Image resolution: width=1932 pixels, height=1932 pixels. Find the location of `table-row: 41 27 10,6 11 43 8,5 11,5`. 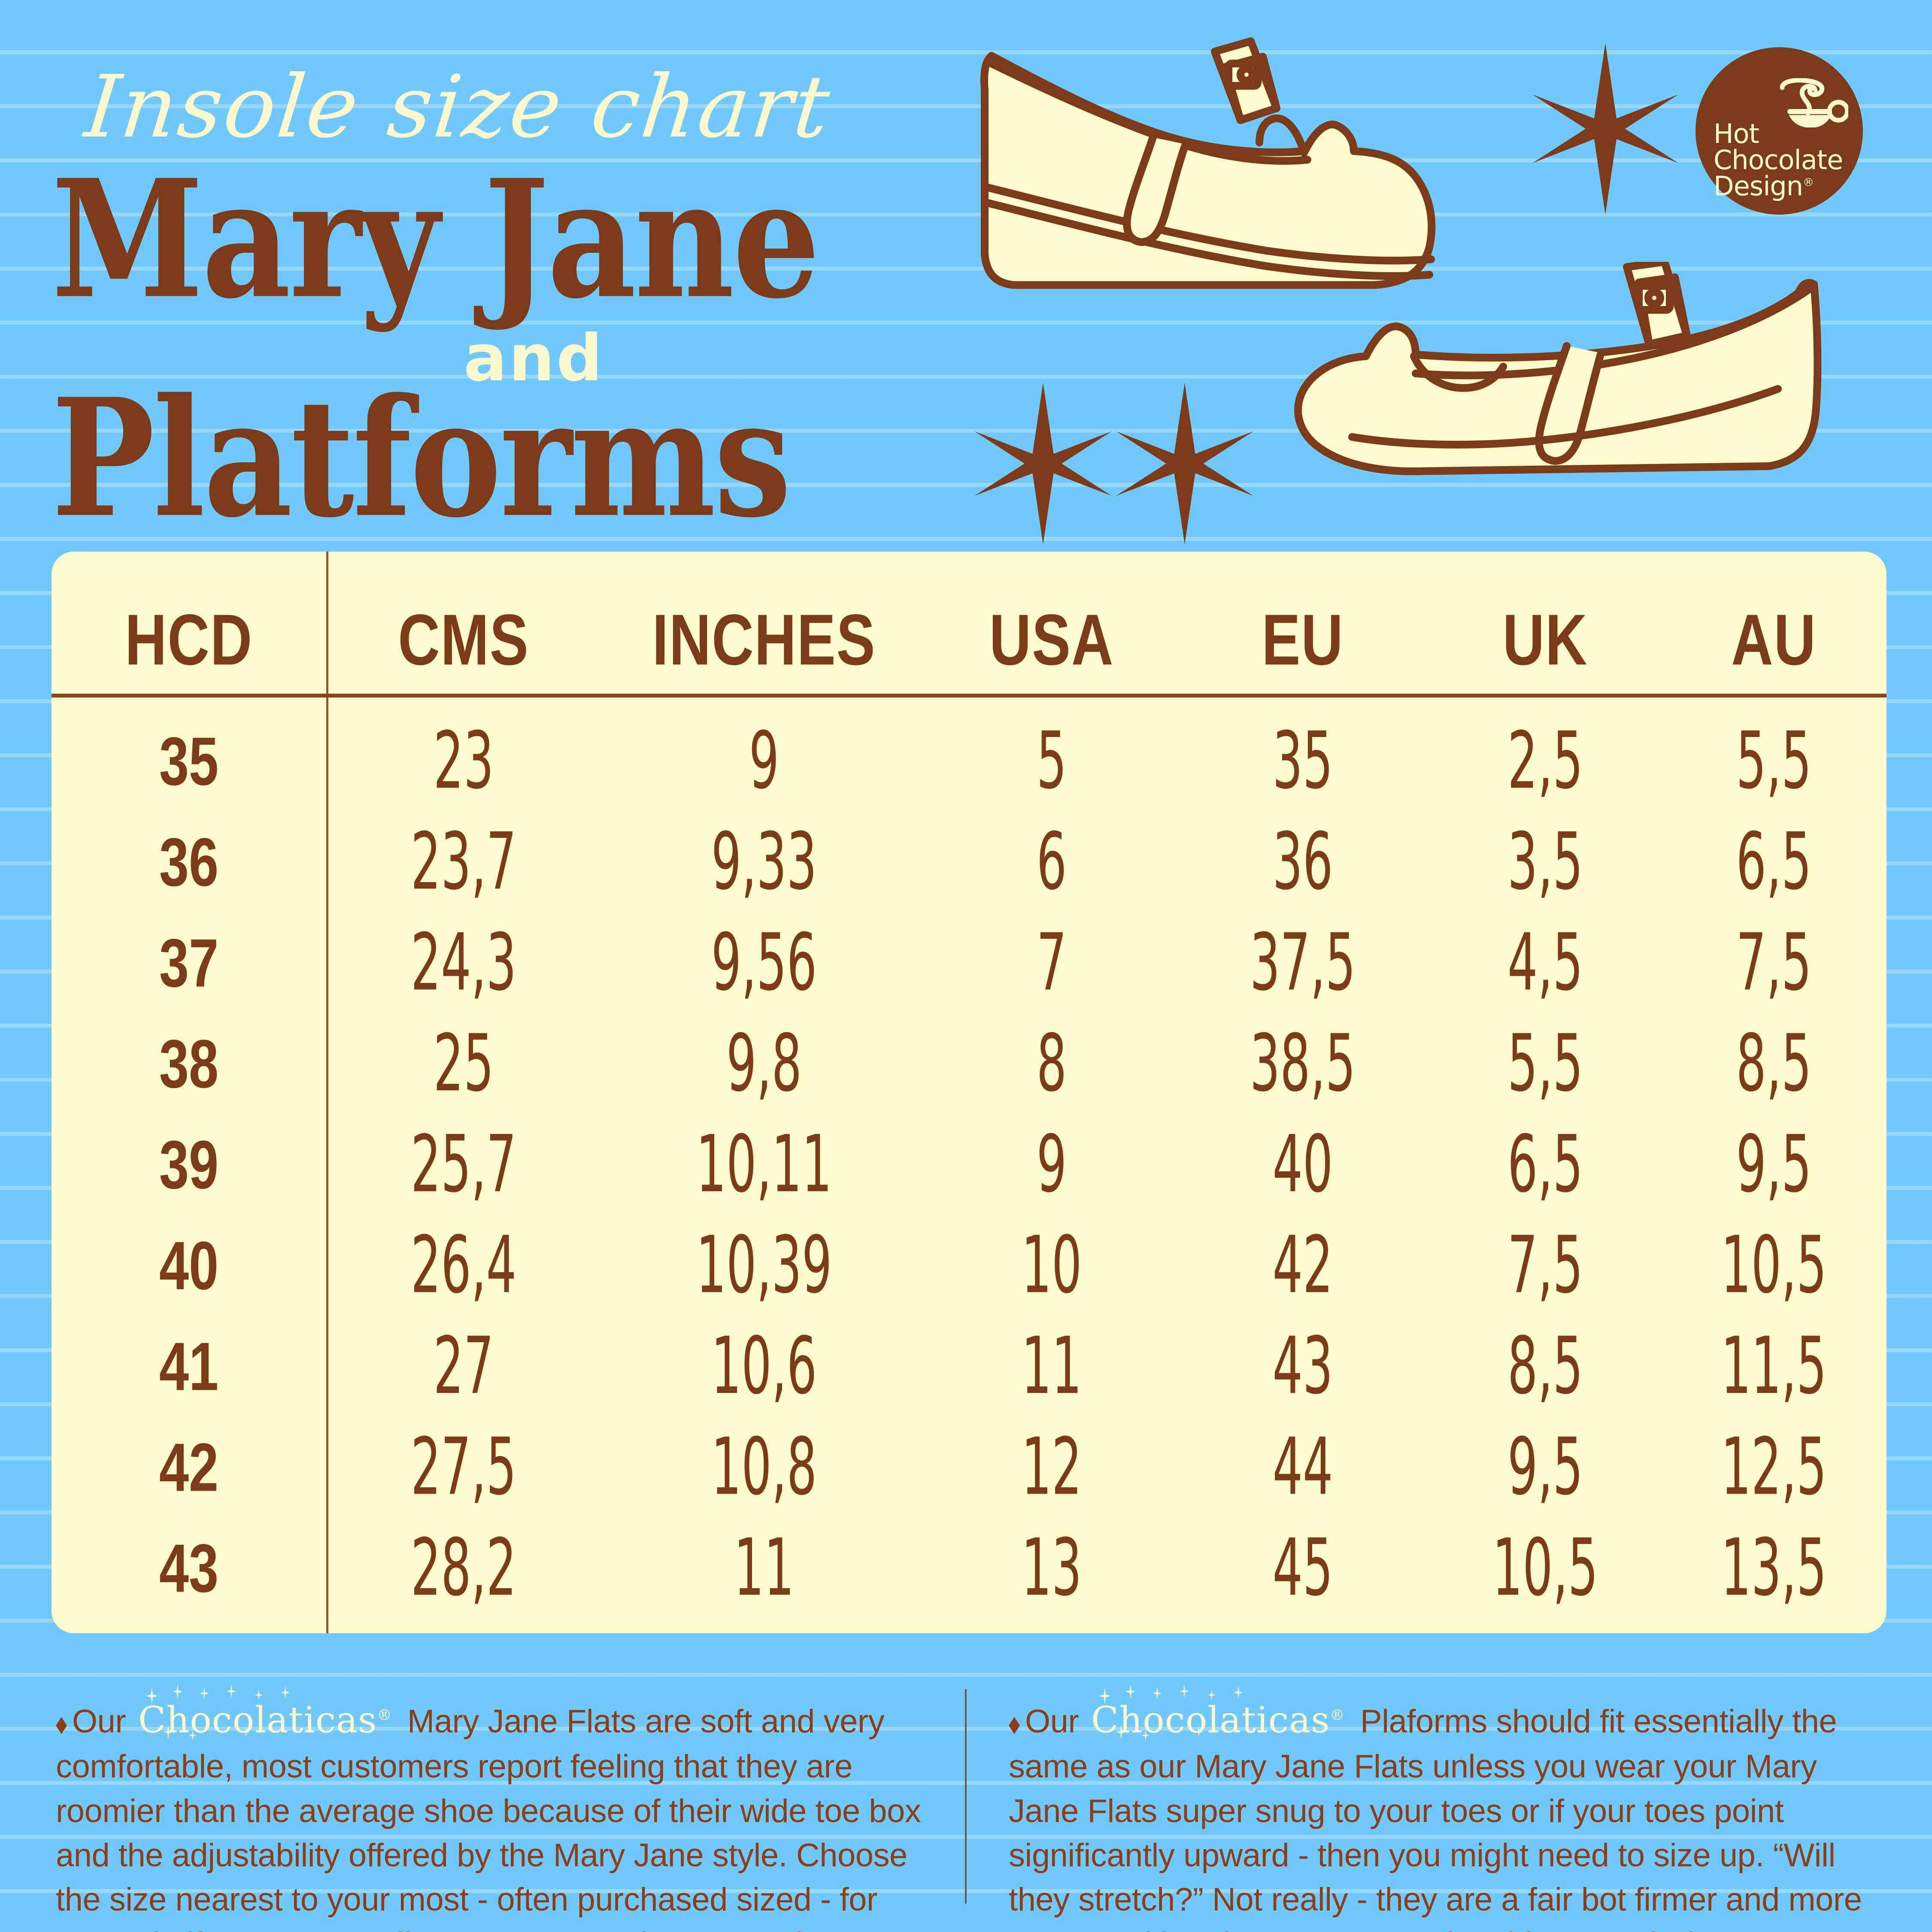

table-row: 41 27 10,6 11 43 8,5 11,5 is located at coordinates (969, 1366).